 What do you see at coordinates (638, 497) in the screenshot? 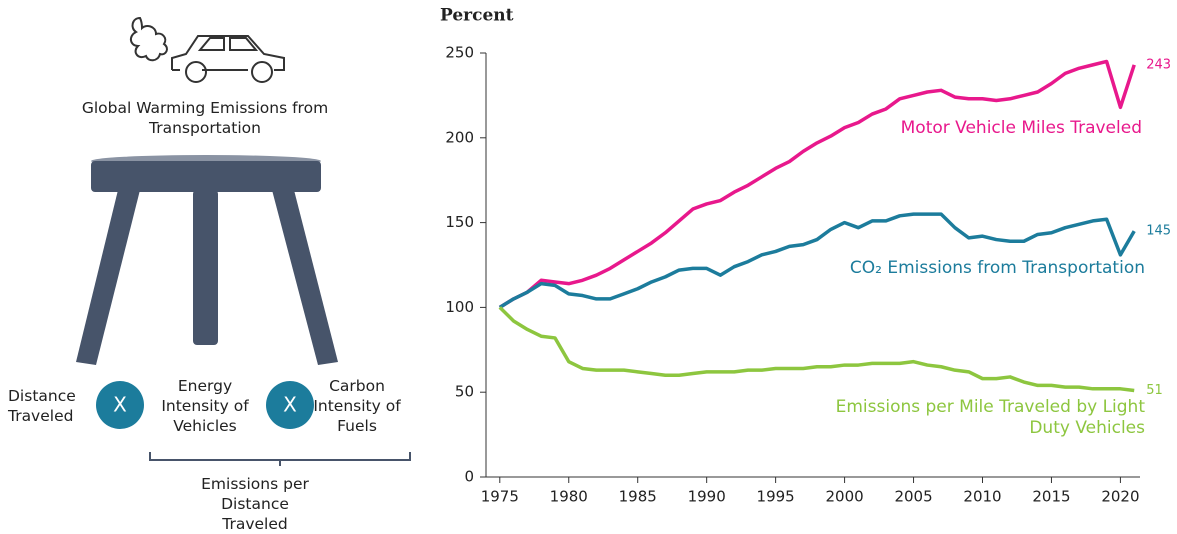
I see `x-tick-label: 1985` at bounding box center [638, 497].